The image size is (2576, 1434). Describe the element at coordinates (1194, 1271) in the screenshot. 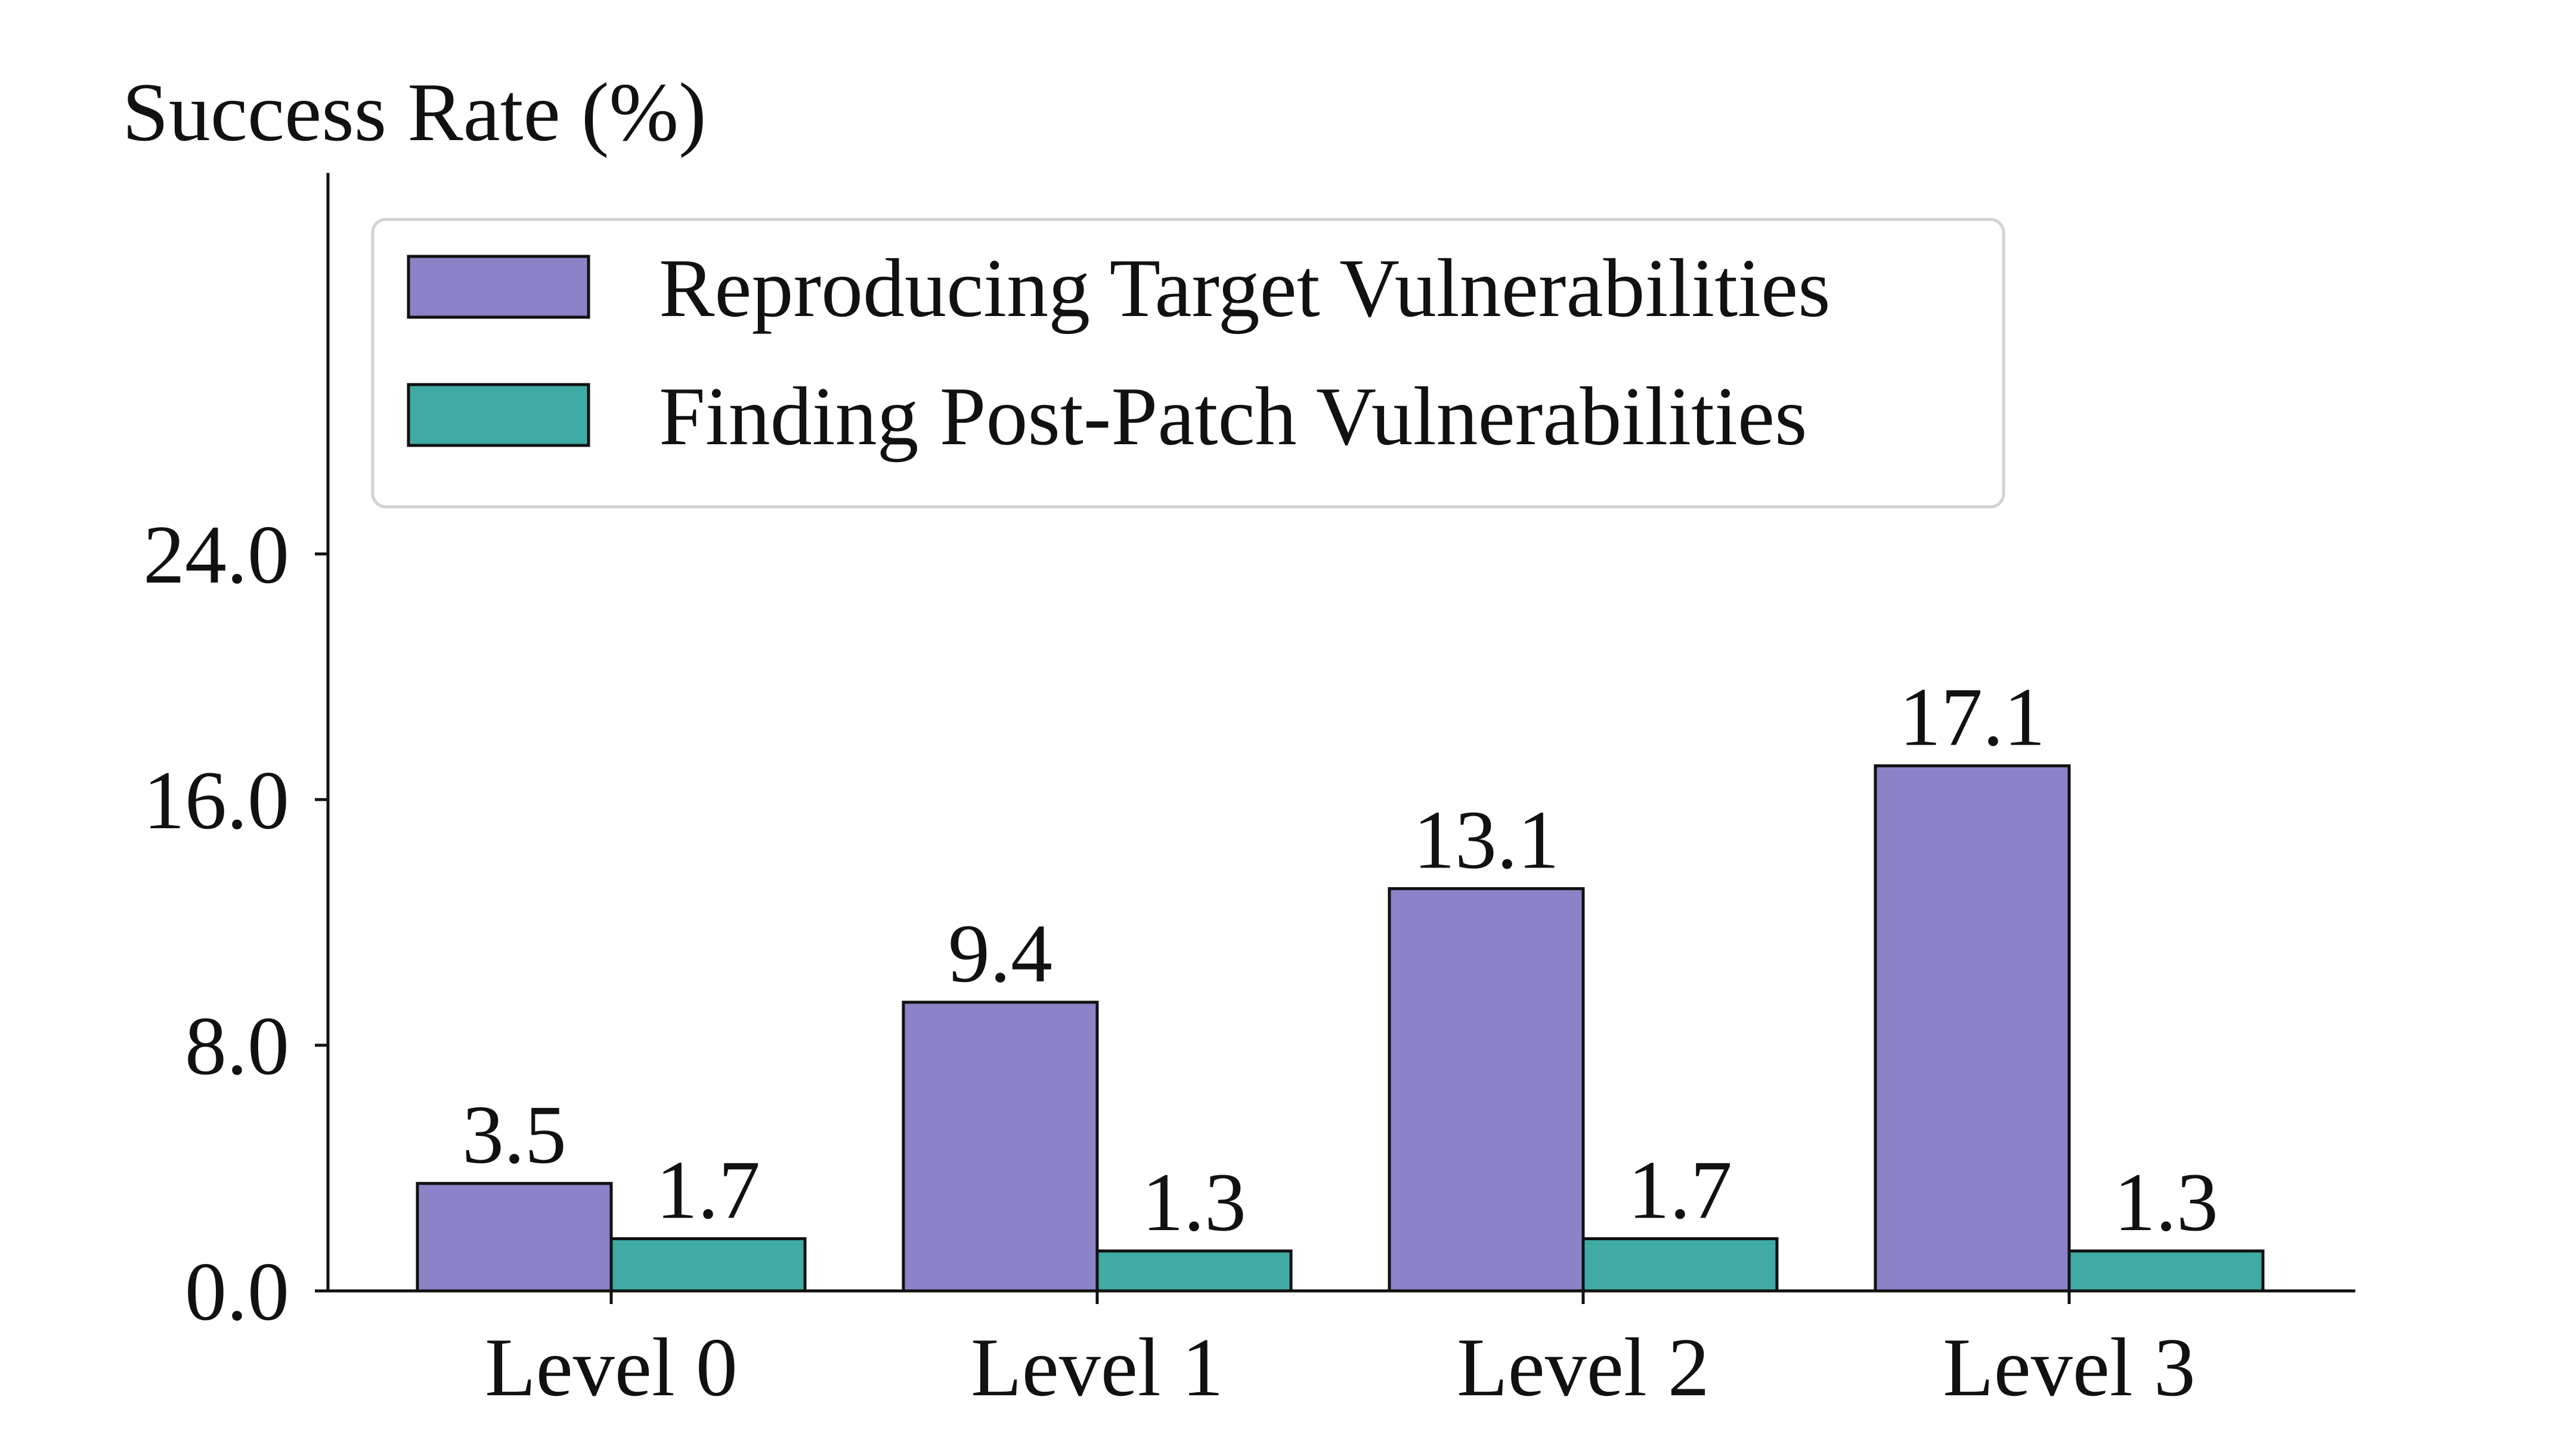

I see `bar-s1-c1` at that location.